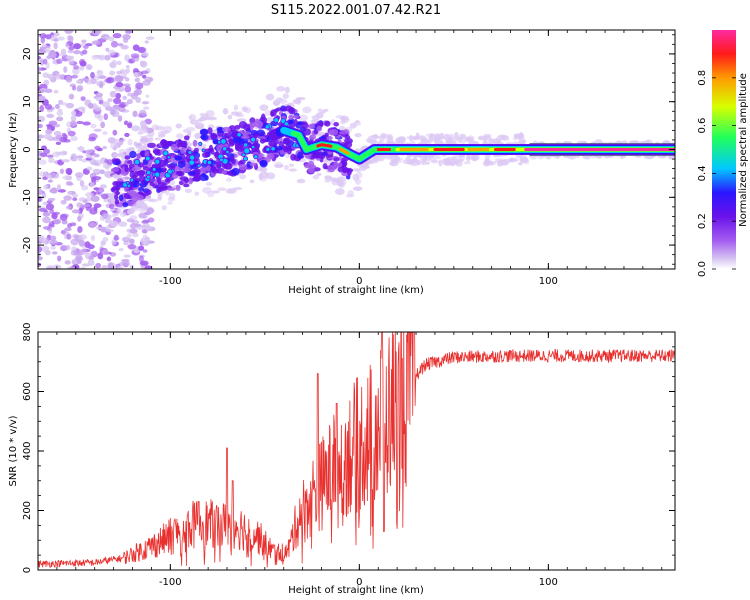  I want to click on snr-y-tick-label: 800, so click(27, 331).